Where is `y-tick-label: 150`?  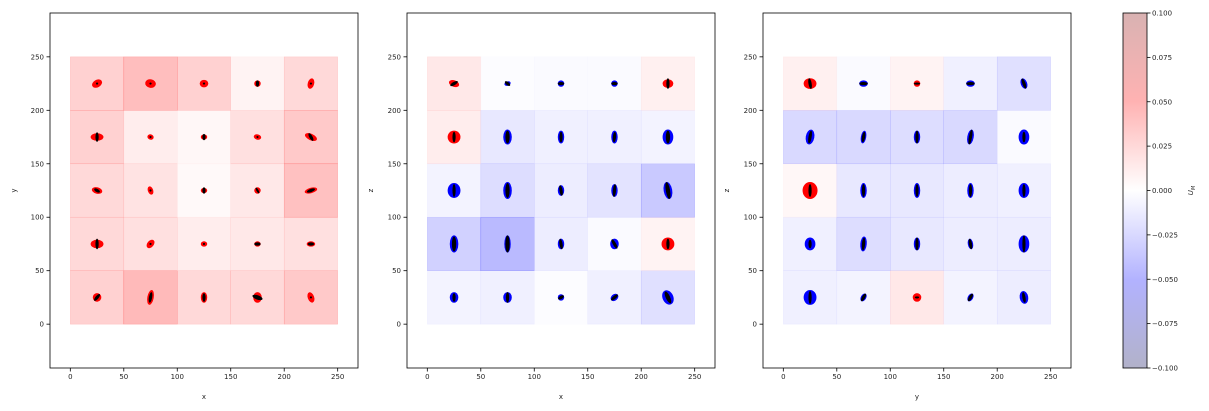
y-tick-label: 150 is located at coordinates (394, 164).